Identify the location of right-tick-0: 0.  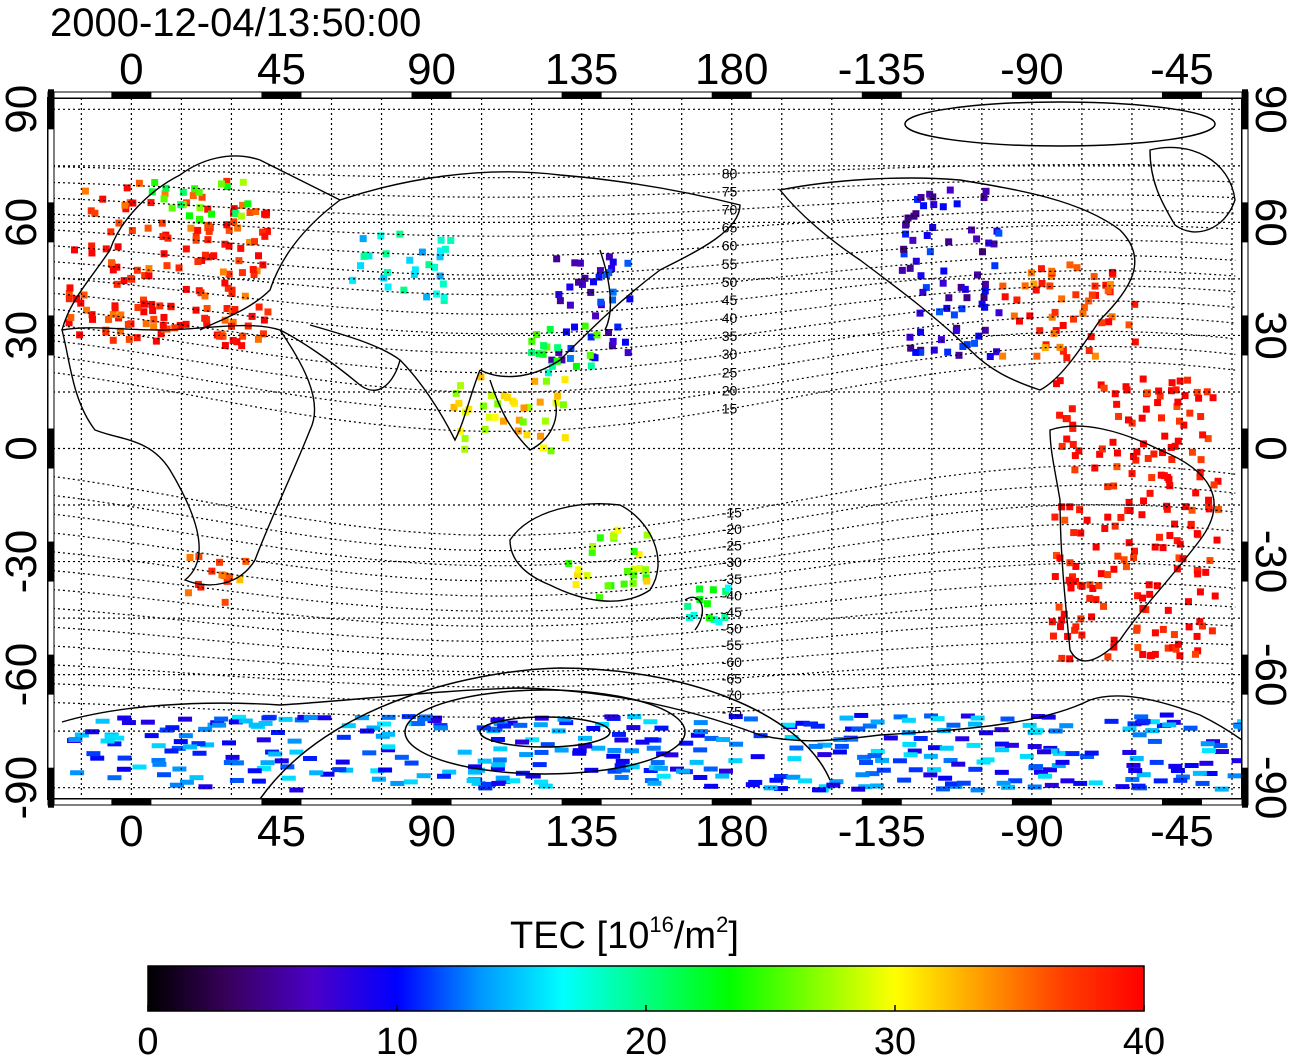
(1269, 448).